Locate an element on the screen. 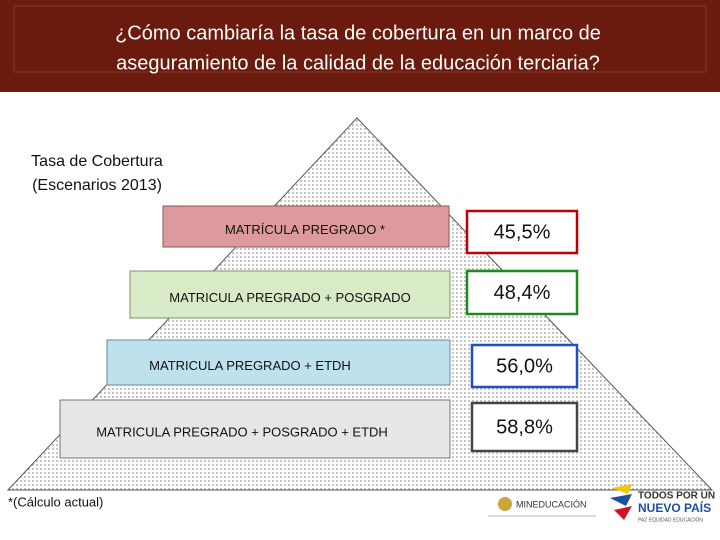  ministry-logo: MINEDUCACIÓN is located at coordinates (542, 507).